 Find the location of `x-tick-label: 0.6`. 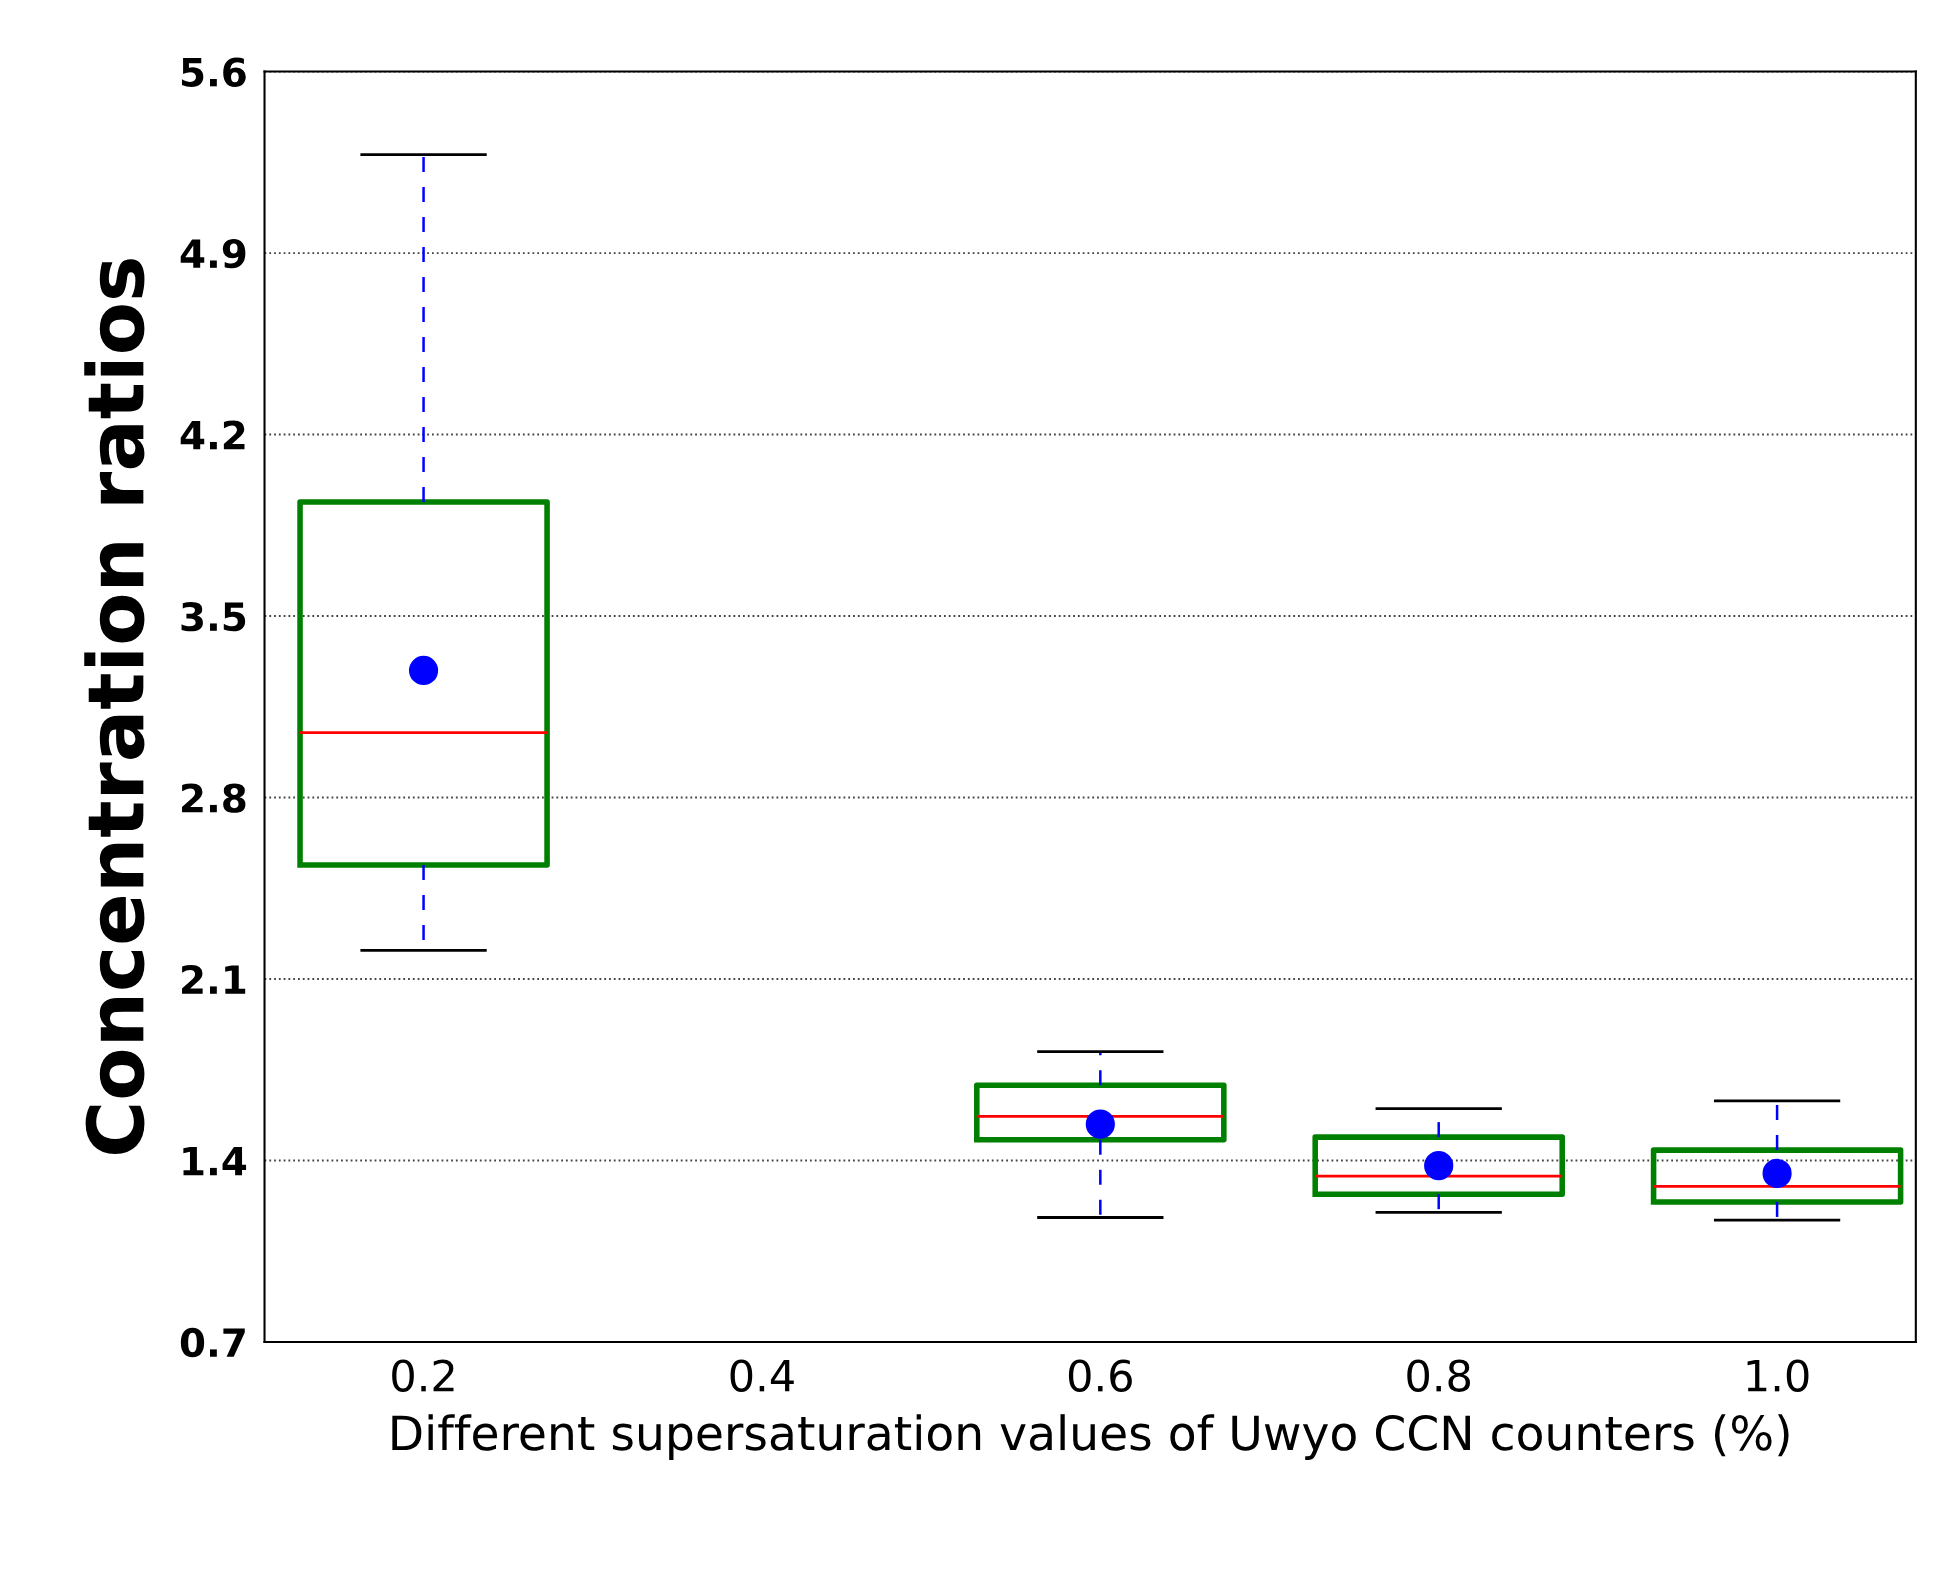

x-tick-label: 0.6 is located at coordinates (1100, 1375).